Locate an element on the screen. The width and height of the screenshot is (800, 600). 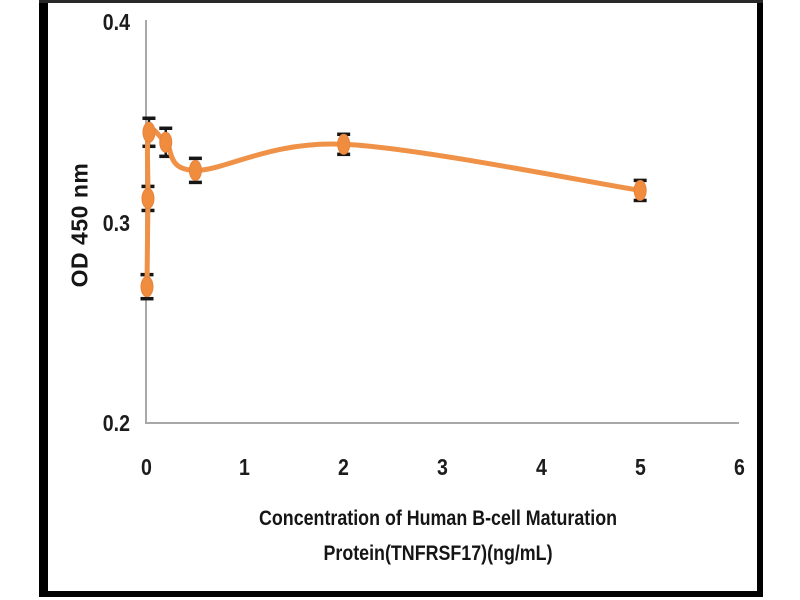
y-tick-label: 0.2 is located at coordinates (116, 423).